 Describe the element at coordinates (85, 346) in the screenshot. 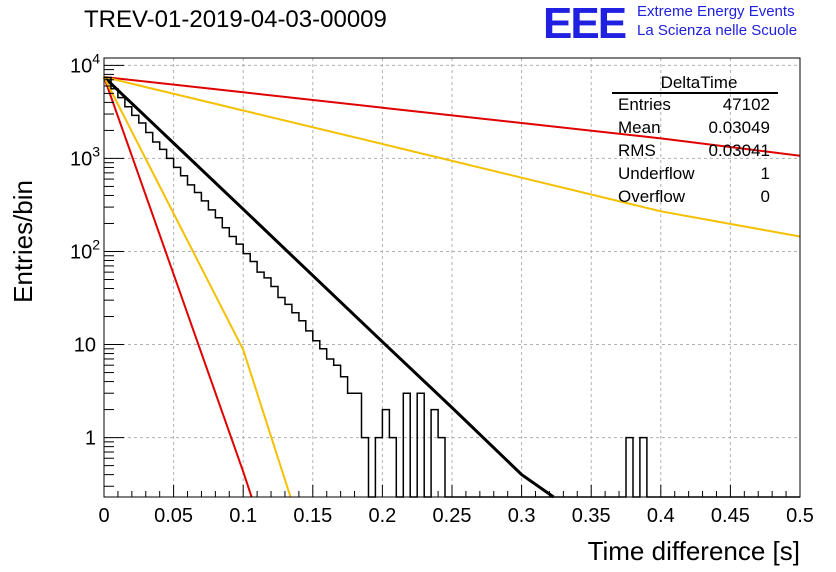

I see `y-tick-label: 10` at that location.